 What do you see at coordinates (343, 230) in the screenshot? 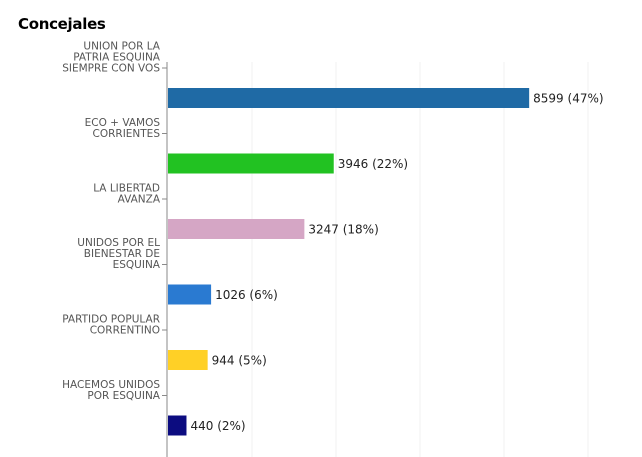
I see `data-label: 3247 (18%)` at bounding box center [343, 230].